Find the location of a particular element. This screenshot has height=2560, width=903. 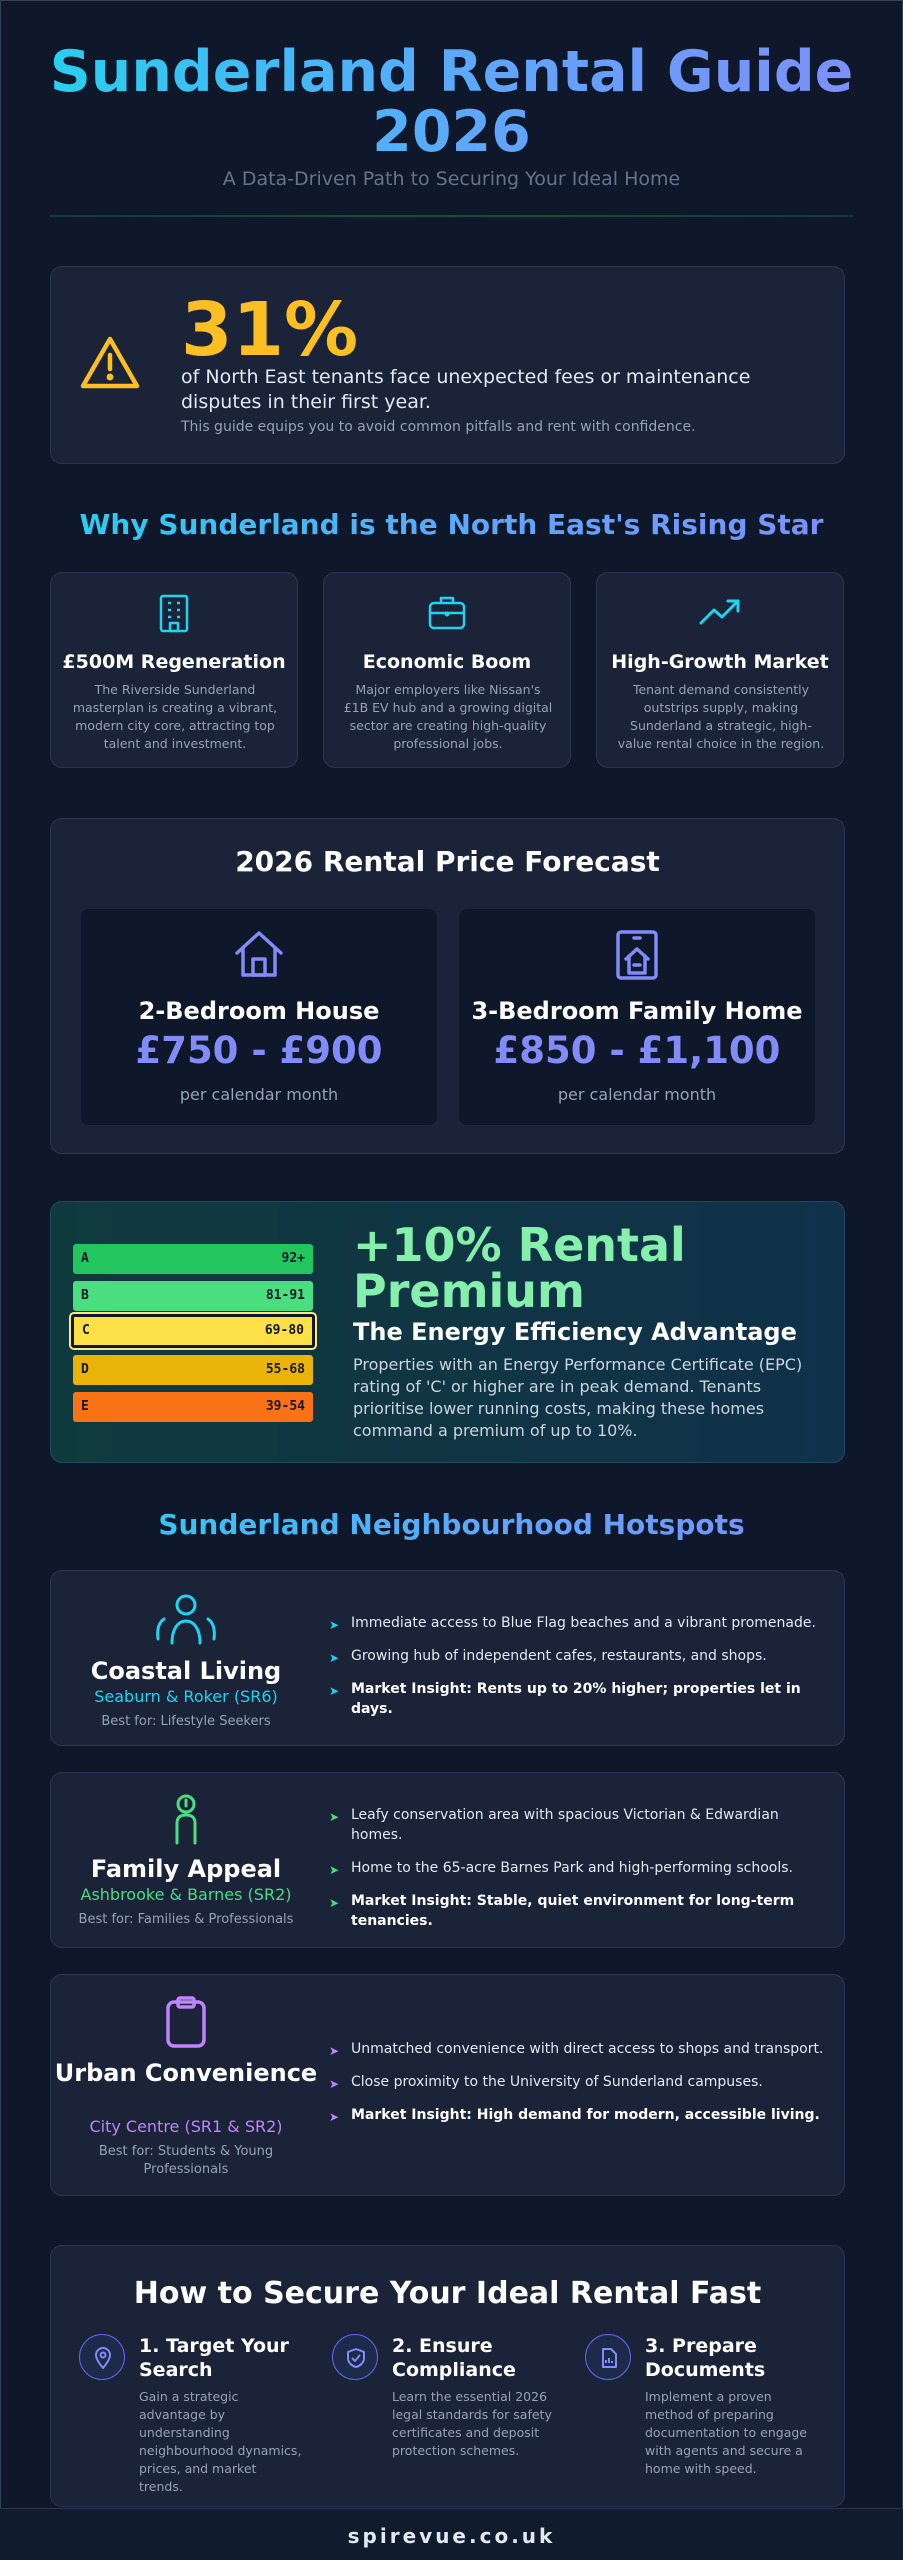

people-icon is located at coordinates (186, 1621).